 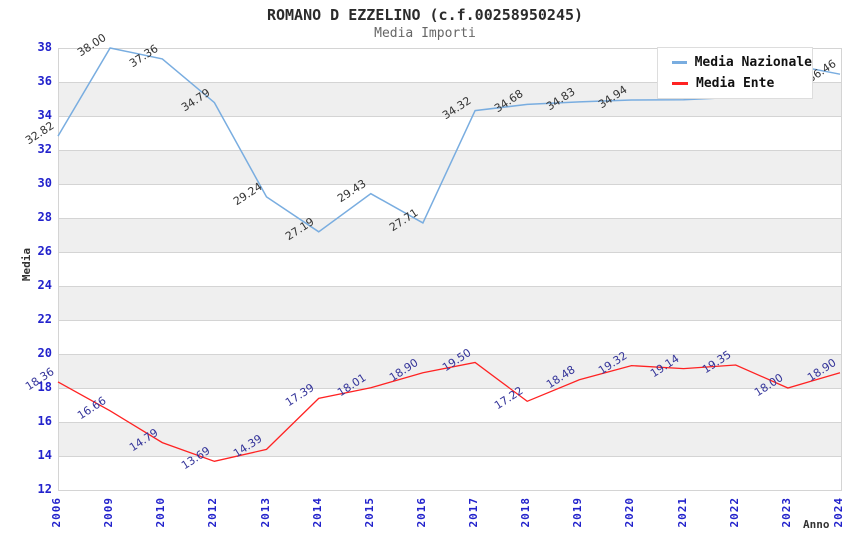 What do you see at coordinates (786, 512) in the screenshot?
I see `x-tick-label-2023: 2023` at bounding box center [786, 512].